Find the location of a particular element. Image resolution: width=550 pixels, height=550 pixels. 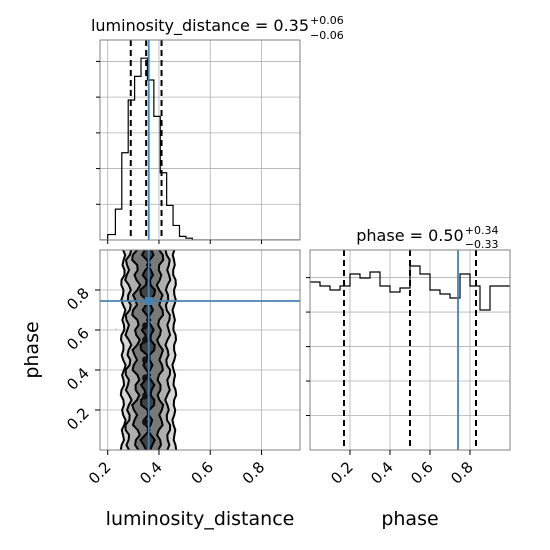

phase-title: phase = 0.50 is located at coordinates (409, 235).